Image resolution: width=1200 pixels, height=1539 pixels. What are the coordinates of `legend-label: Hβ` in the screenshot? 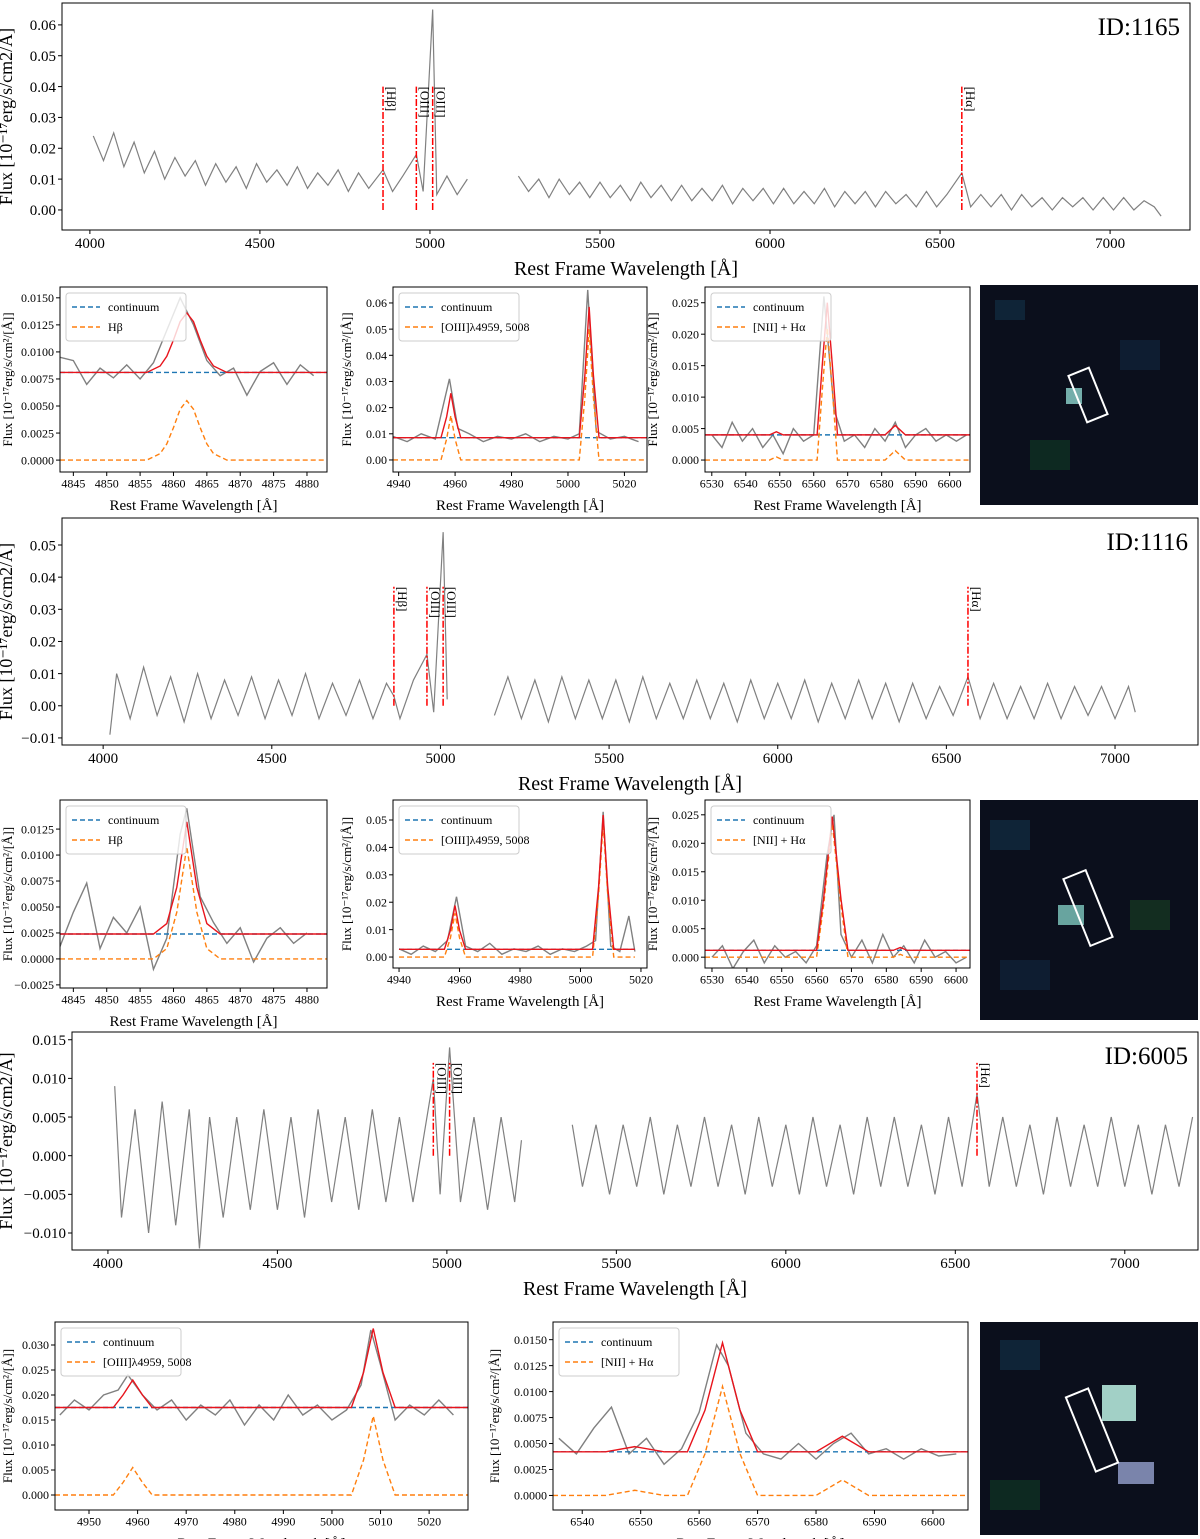 It's located at (115, 840).